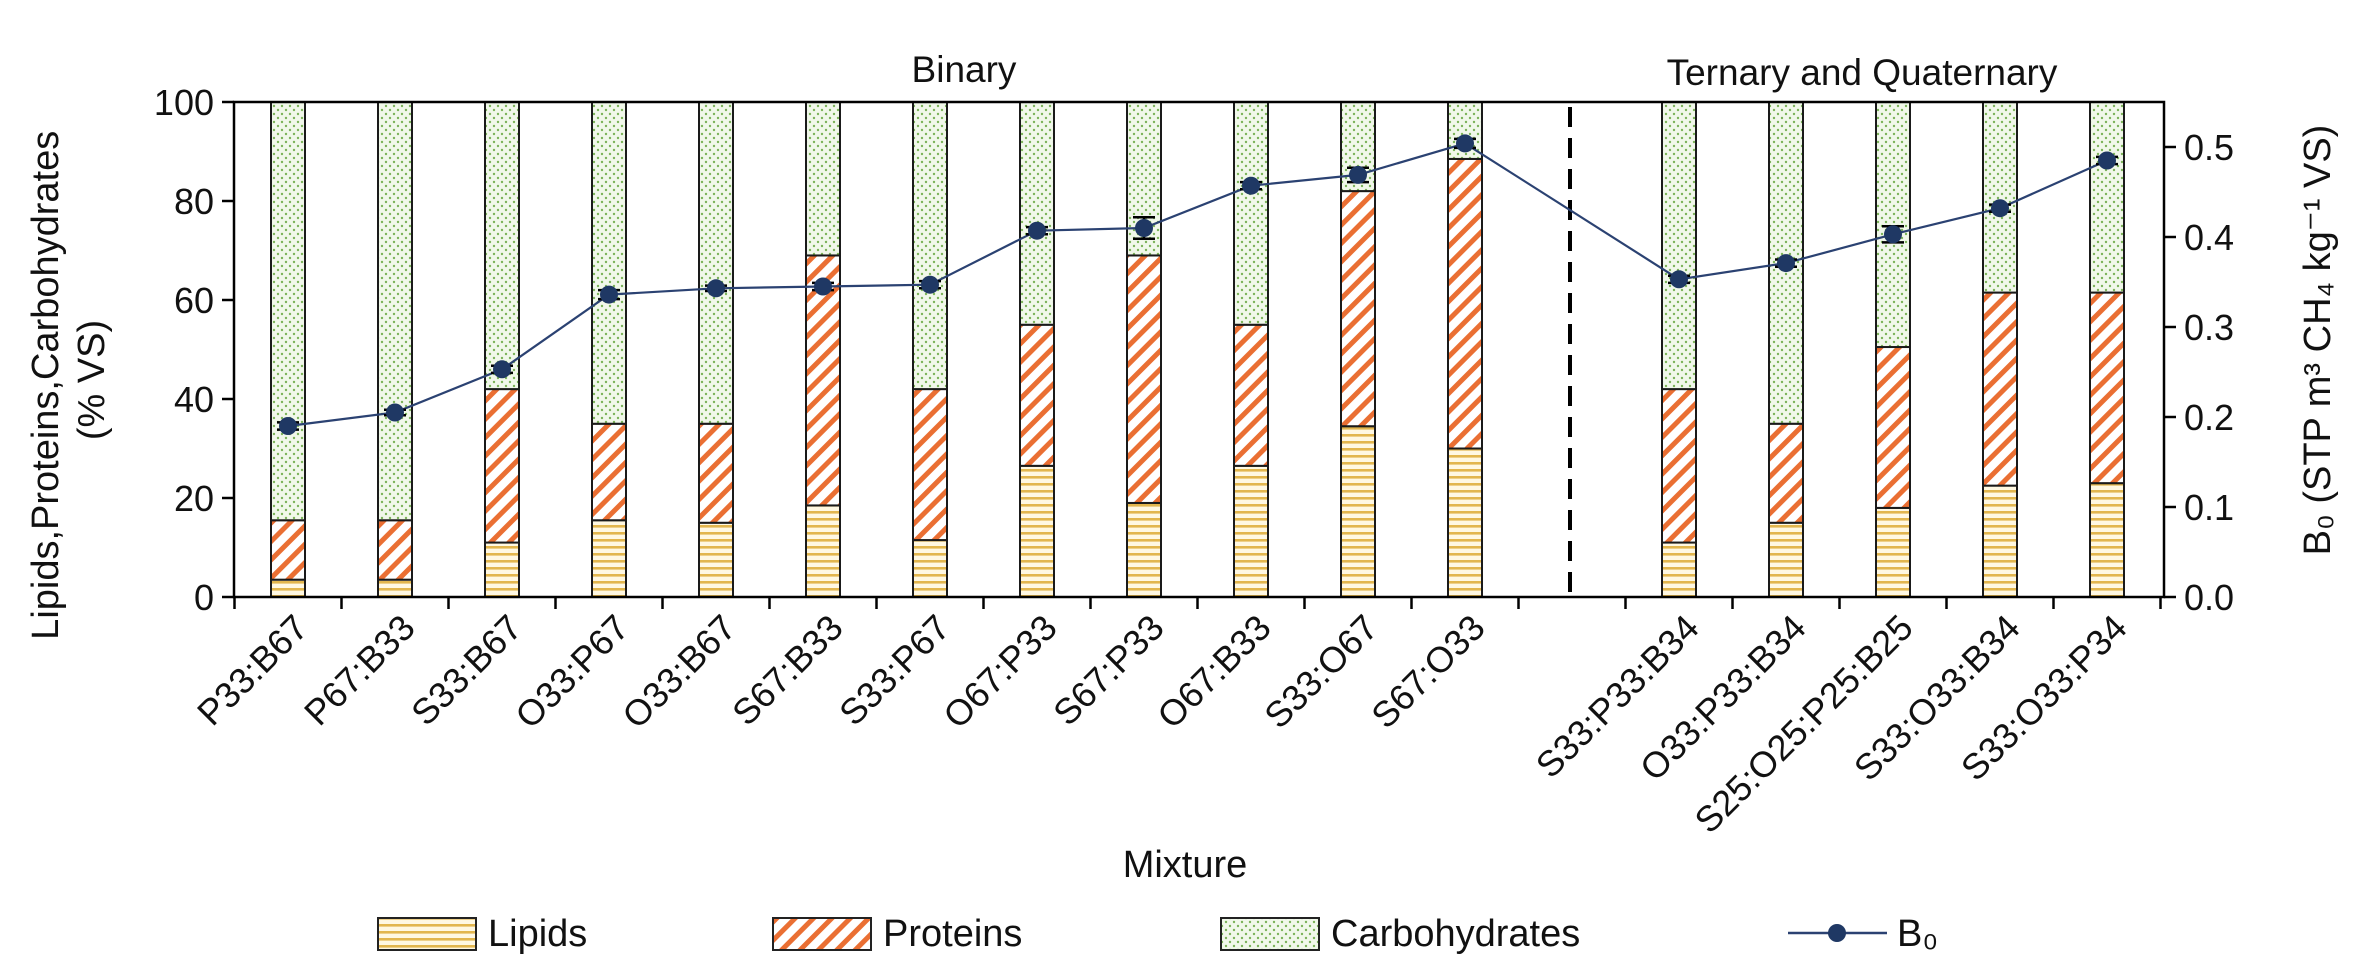 The image size is (2373, 968). Describe the element at coordinates (1213, 671) in the screenshot. I see `category-label-9: O67:B33` at that location.